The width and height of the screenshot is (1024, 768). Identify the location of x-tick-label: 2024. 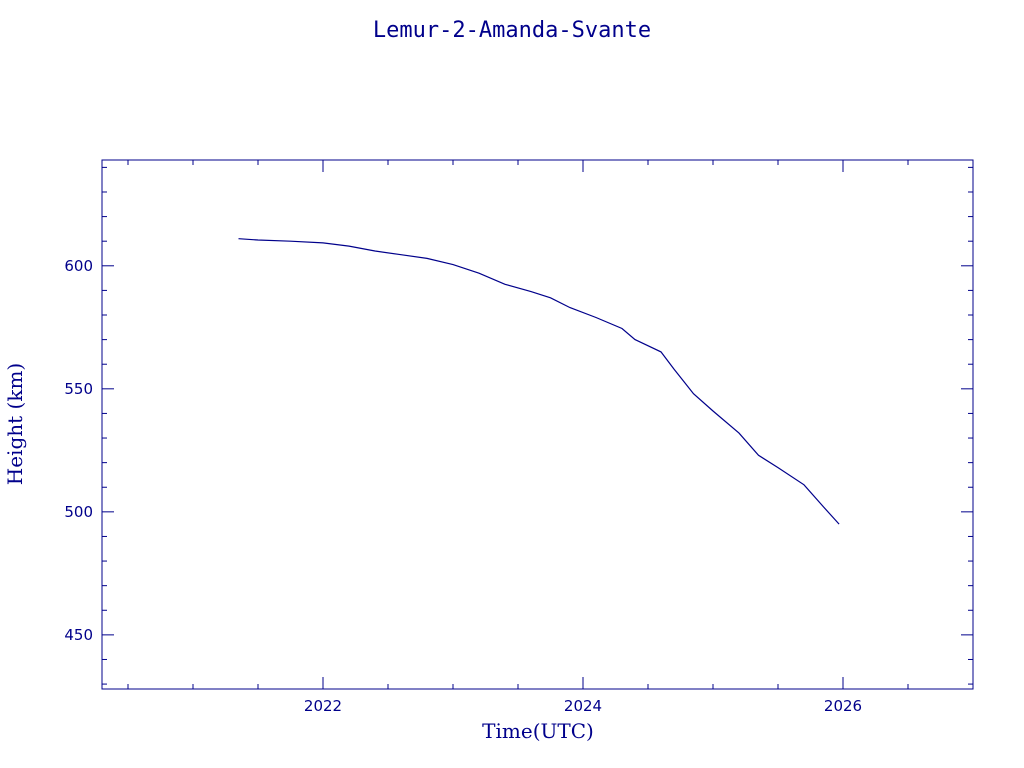
(583, 706).